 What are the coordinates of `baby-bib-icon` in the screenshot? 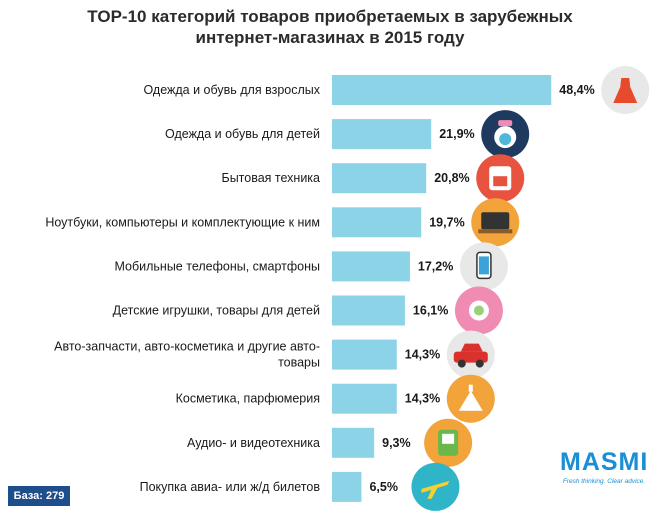 It's located at (505, 134).